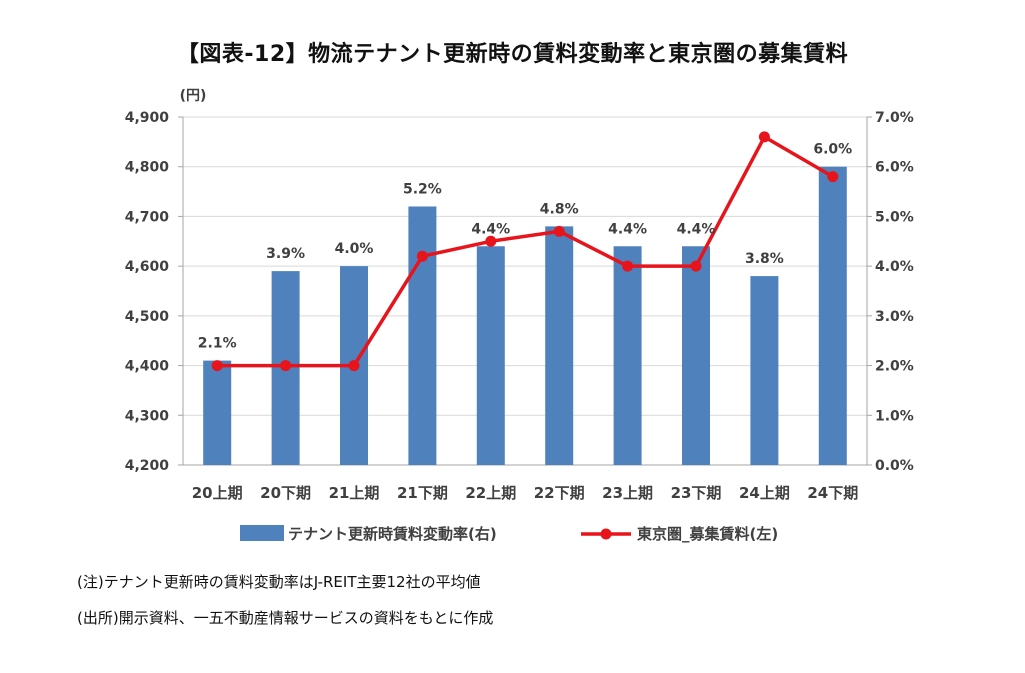  What do you see at coordinates (147, 317) in the screenshot?
I see `left-tick-label: 4,500` at bounding box center [147, 317].